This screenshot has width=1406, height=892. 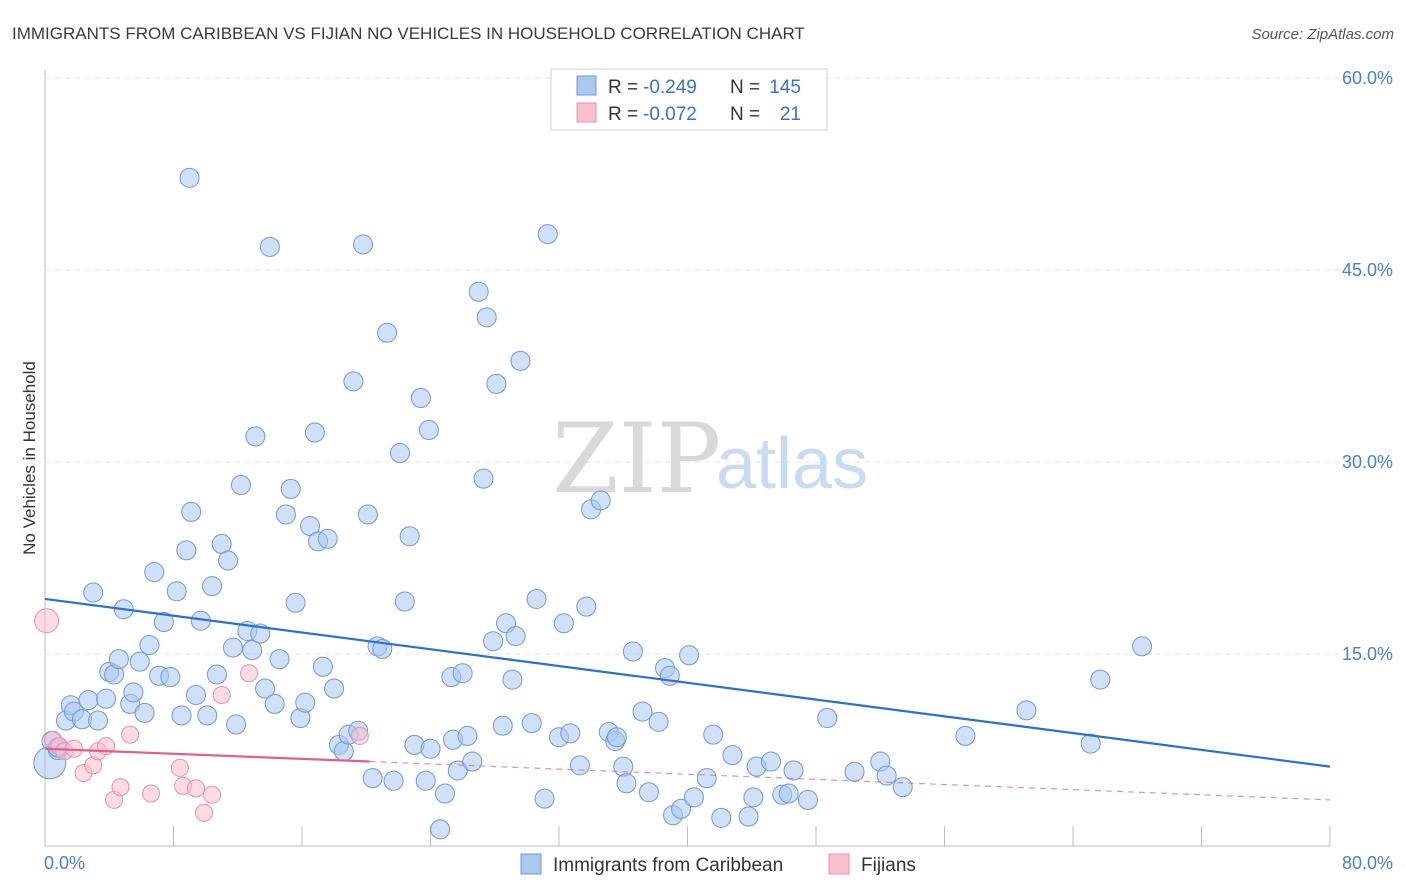 What do you see at coordinates (64, 863) in the screenshot?
I see `x-tick-label-min: 0.0%` at bounding box center [64, 863].